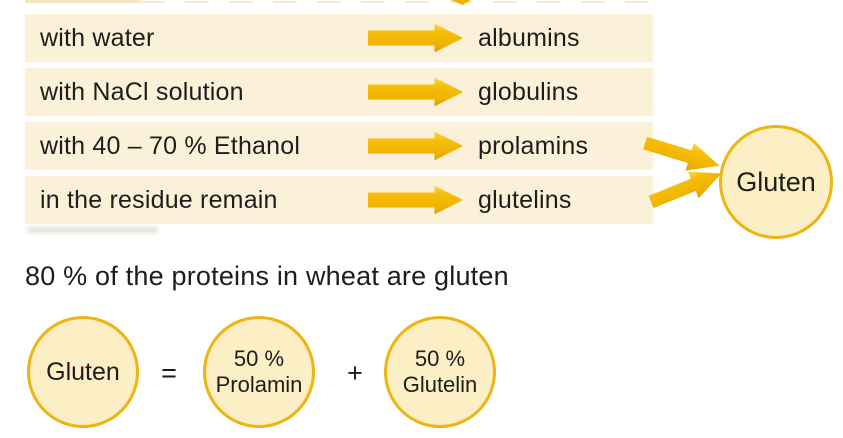 This screenshot has width=843, height=438. I want to click on protein-label: globulins, so click(528, 91).